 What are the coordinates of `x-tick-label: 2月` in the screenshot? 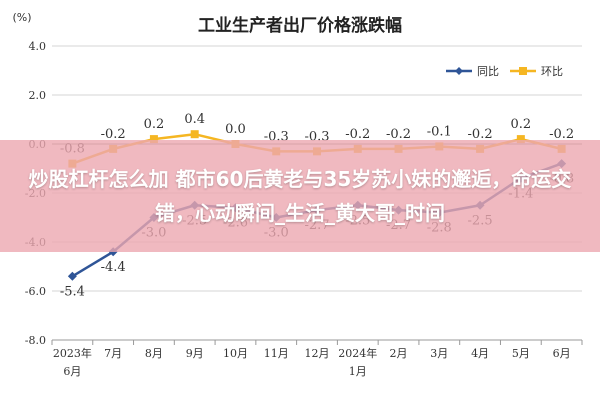 It's located at (399, 353).